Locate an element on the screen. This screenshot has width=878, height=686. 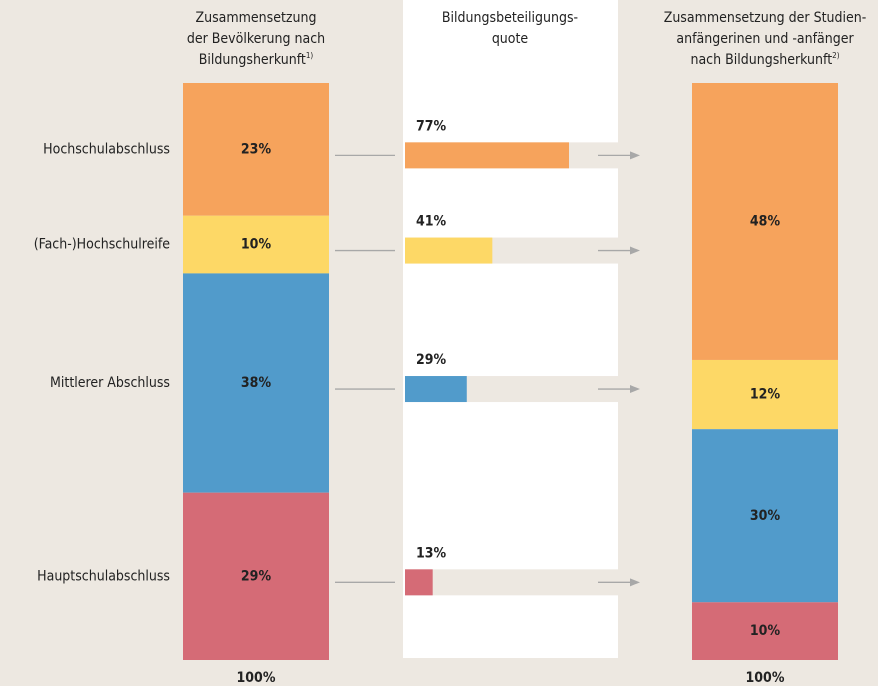
title-line: nach Bildungsherkunft is located at coordinates (761, 60).